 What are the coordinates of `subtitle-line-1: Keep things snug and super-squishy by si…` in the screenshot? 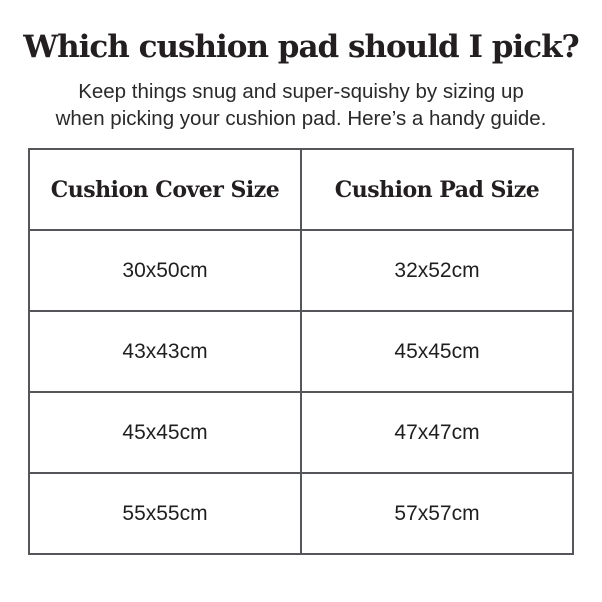 It's located at (301, 91).